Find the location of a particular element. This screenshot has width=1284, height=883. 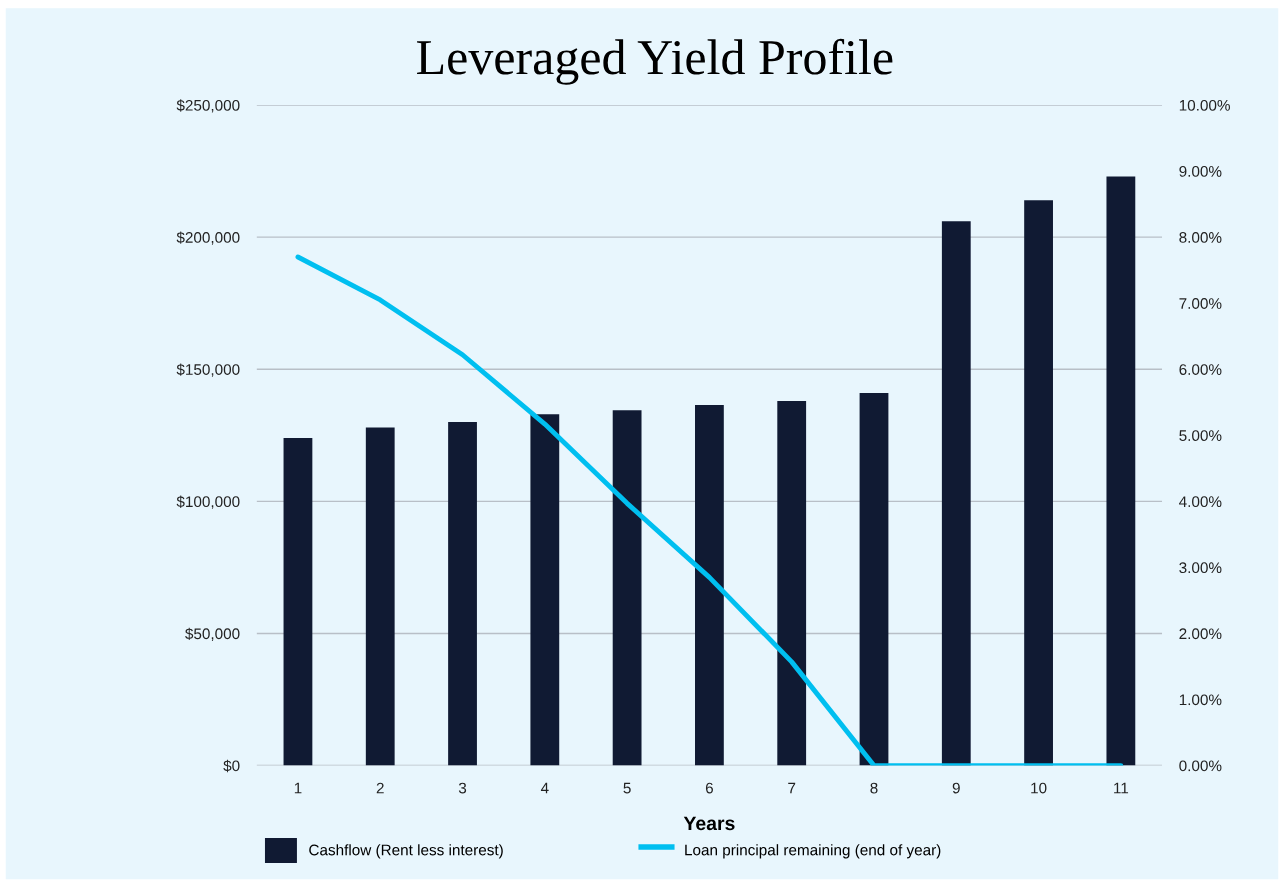

y2-tick-label: 5.00% is located at coordinates (1200, 436).